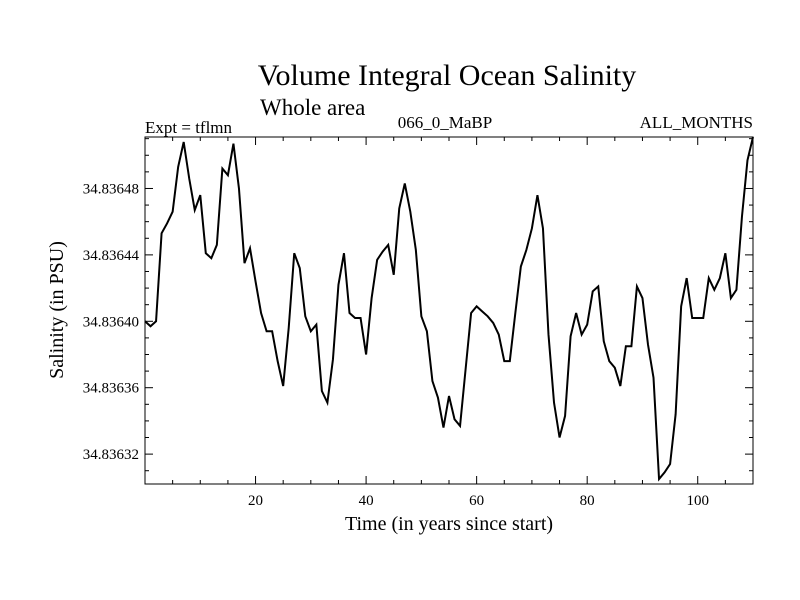 This screenshot has height=600, width=800. Describe the element at coordinates (696, 122) in the screenshot. I see `months-label: ALL_MONTHS` at that location.